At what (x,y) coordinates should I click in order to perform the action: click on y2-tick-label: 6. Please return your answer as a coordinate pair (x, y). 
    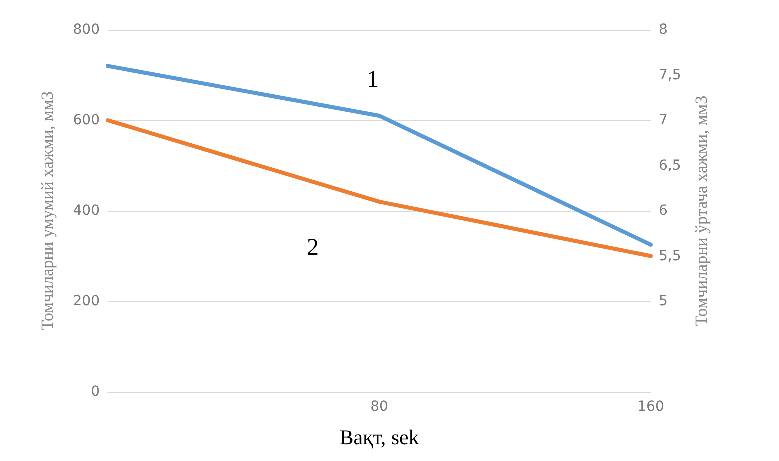
    Looking at the image, I should click on (663, 211).